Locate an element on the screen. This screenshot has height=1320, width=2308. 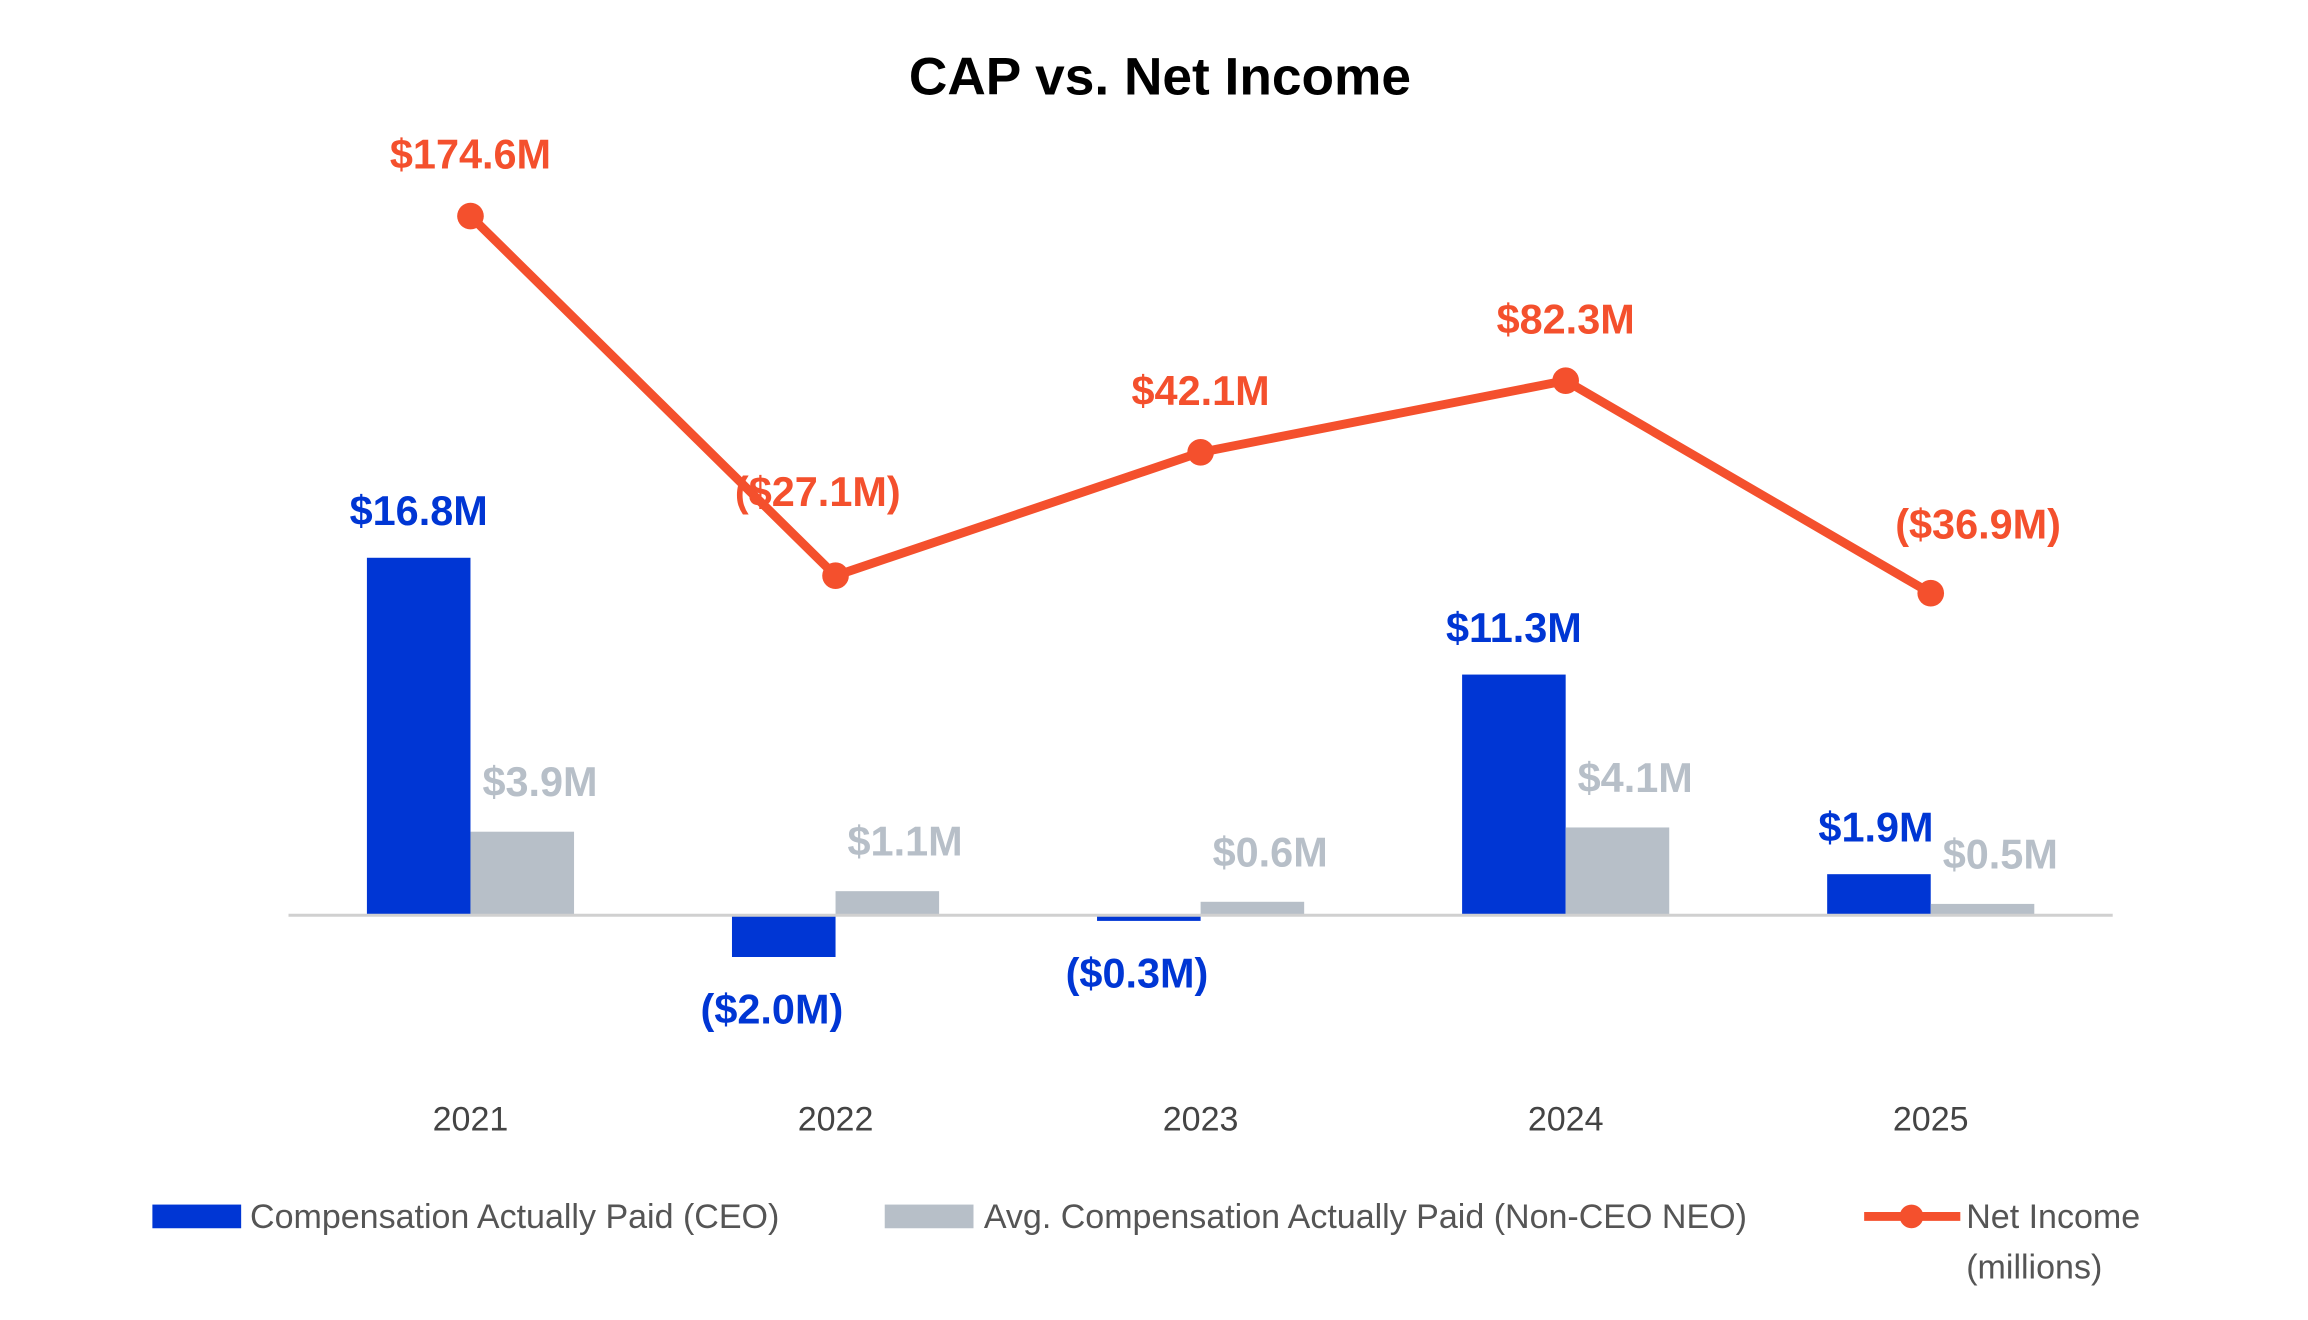
bar-ceo-2025 is located at coordinates (1879, 894).